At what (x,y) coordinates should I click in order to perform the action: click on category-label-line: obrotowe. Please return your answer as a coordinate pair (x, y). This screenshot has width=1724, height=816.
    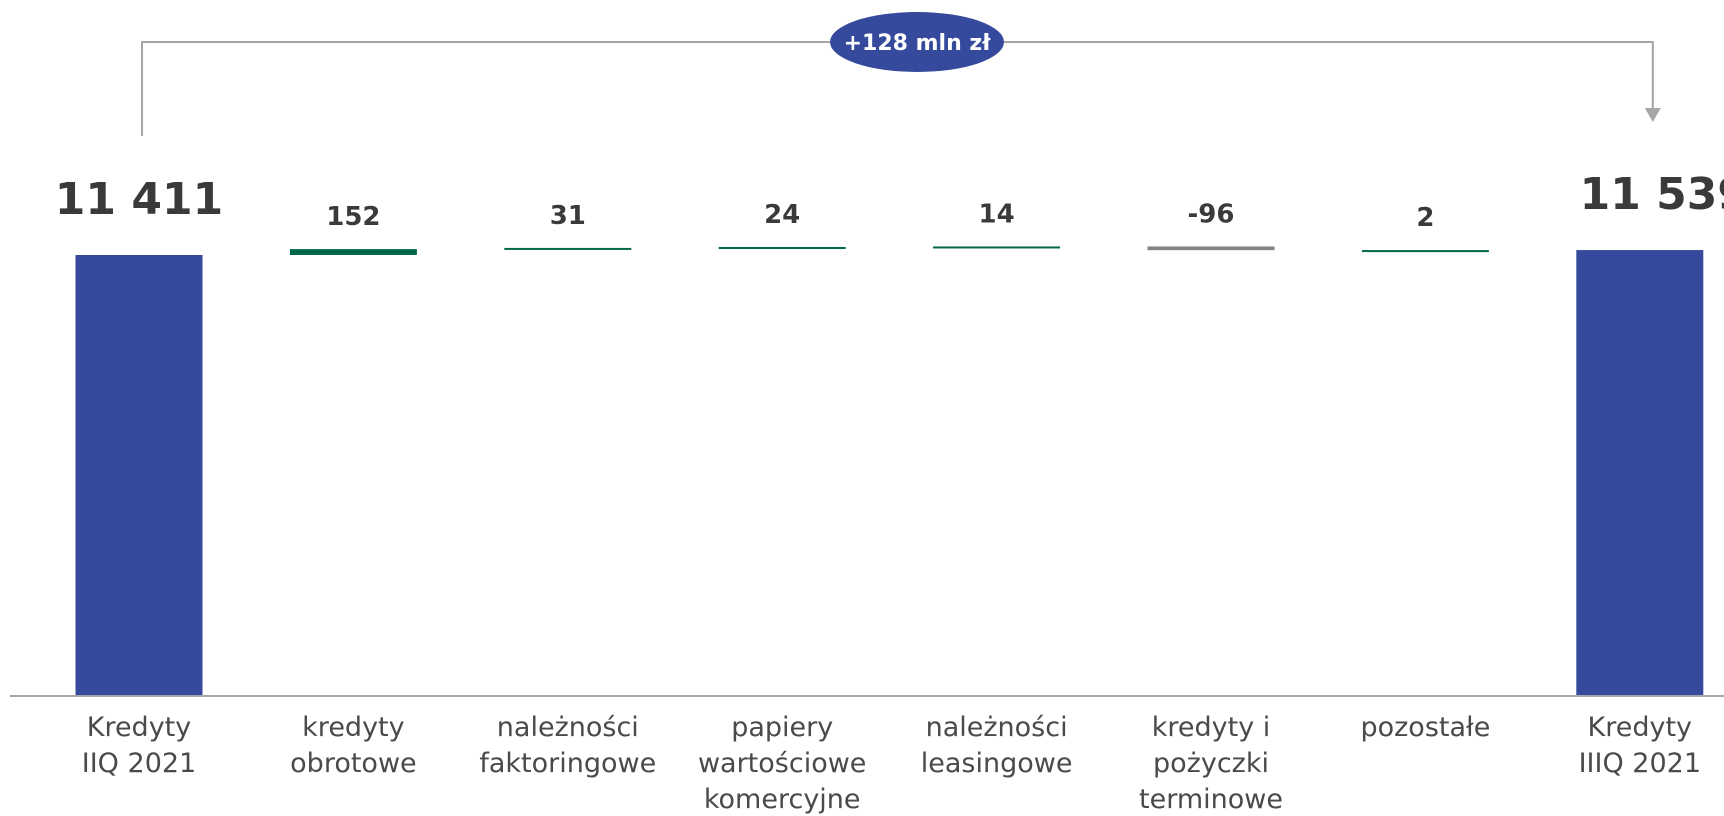
    Looking at the image, I should click on (353, 763).